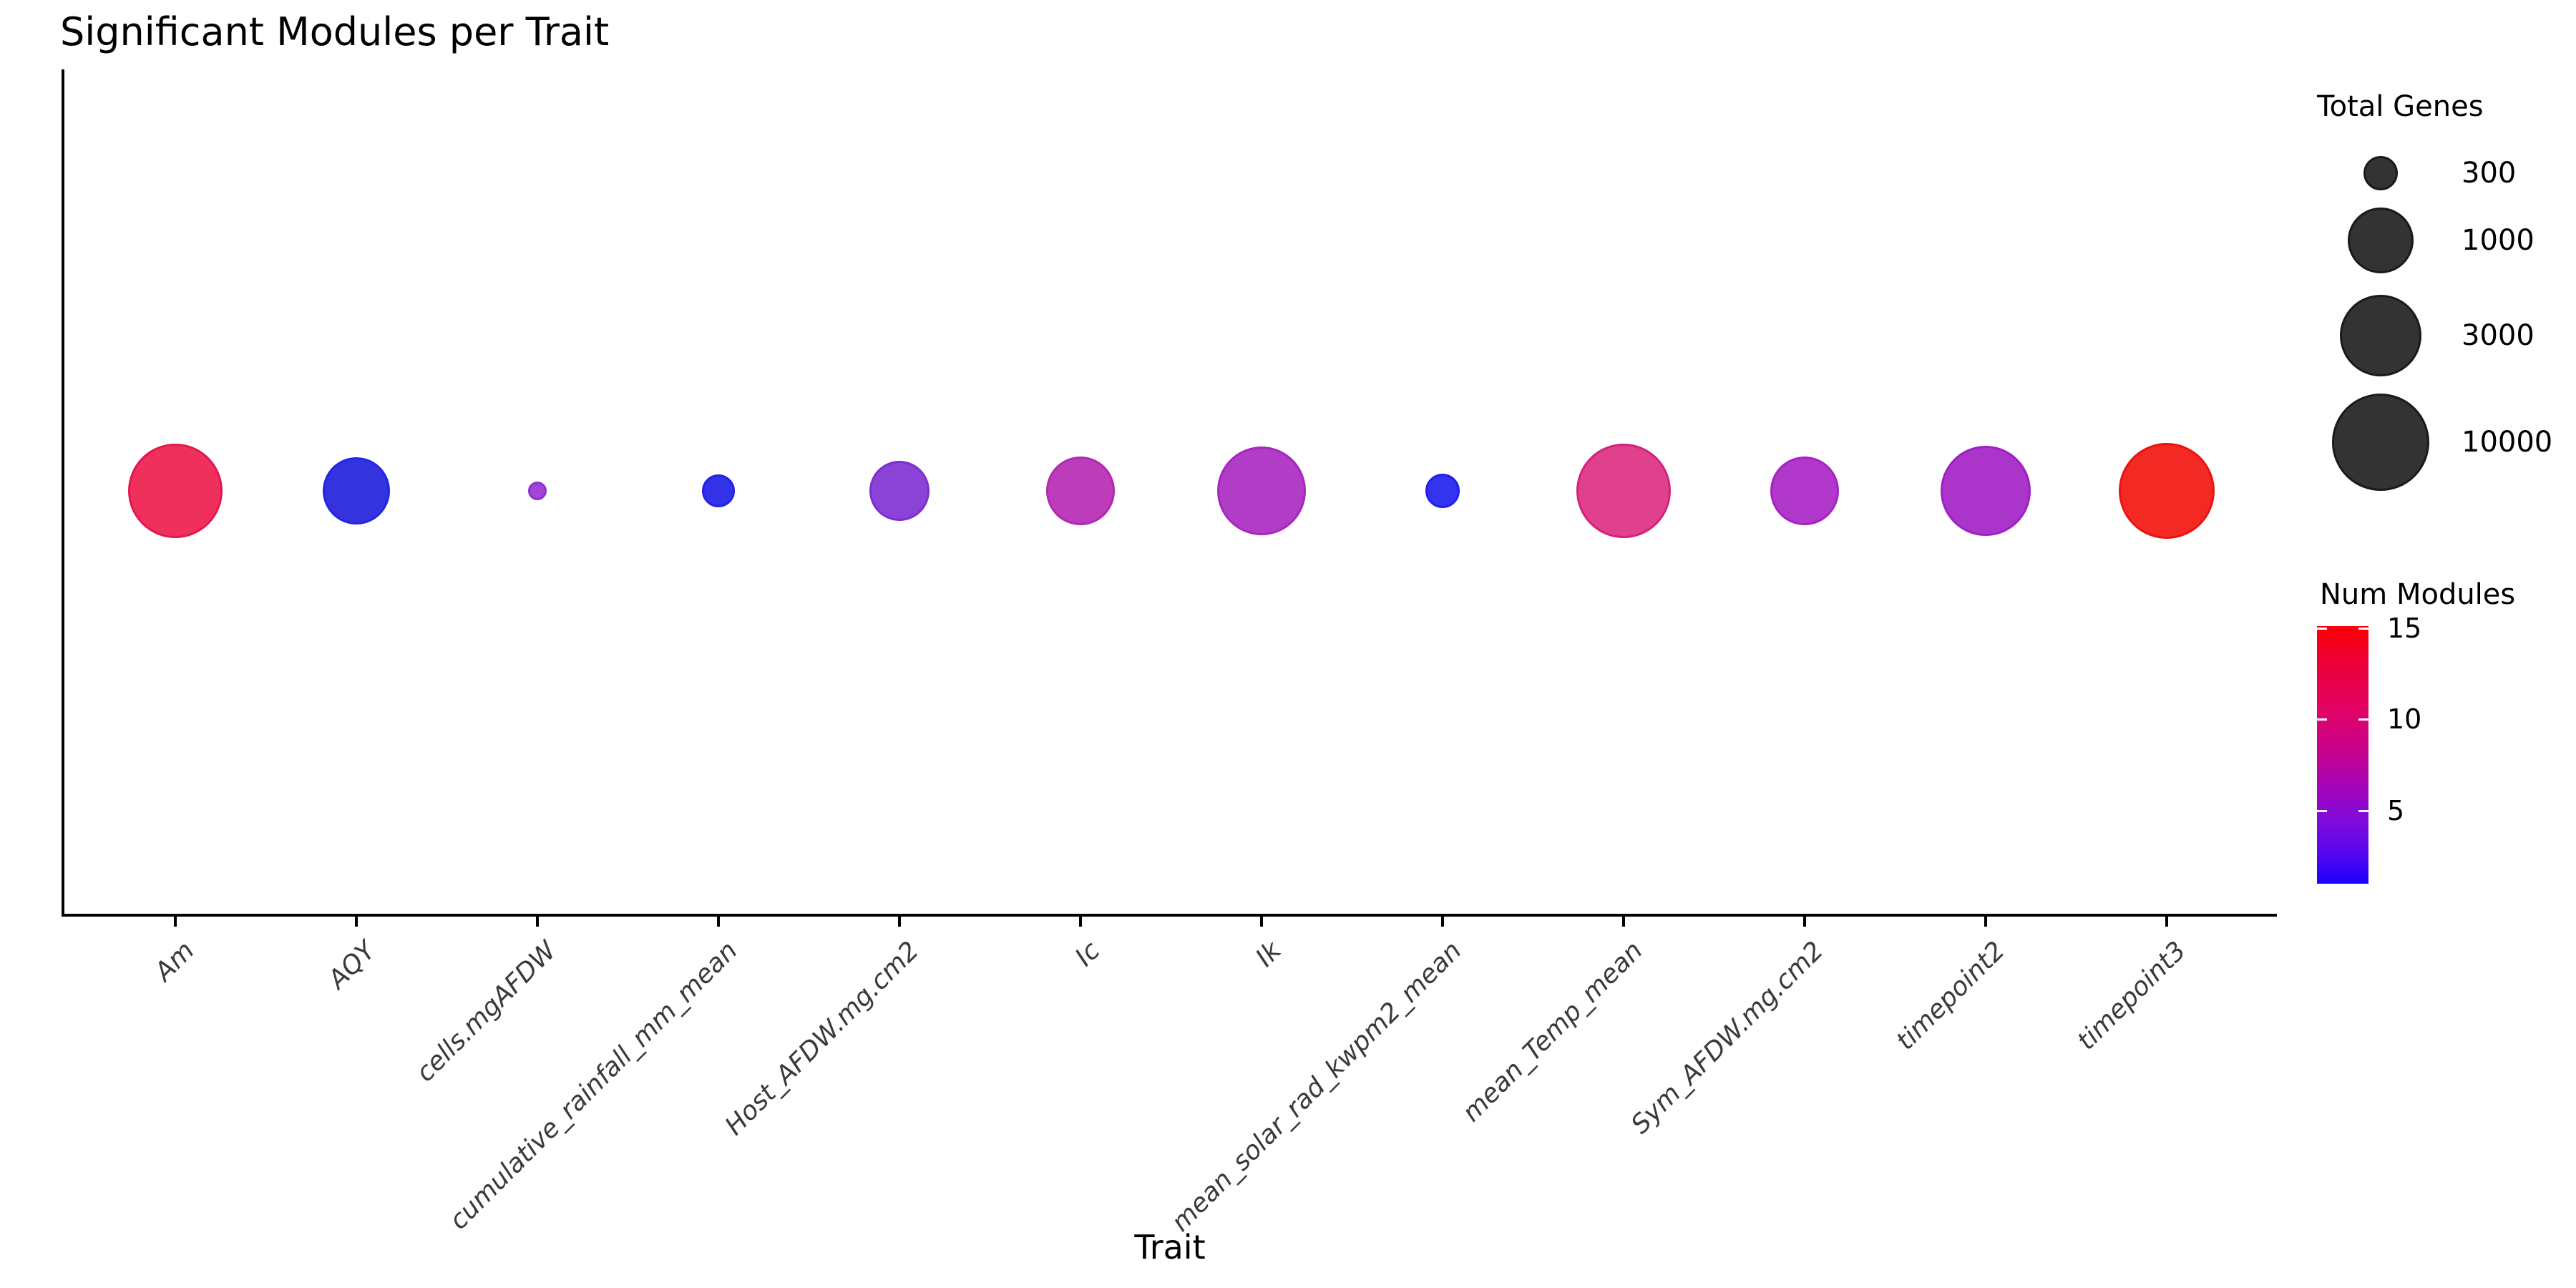 The width and height of the screenshot is (2576, 1288). I want to click on x-tick-Ic, so click(1080, 922).